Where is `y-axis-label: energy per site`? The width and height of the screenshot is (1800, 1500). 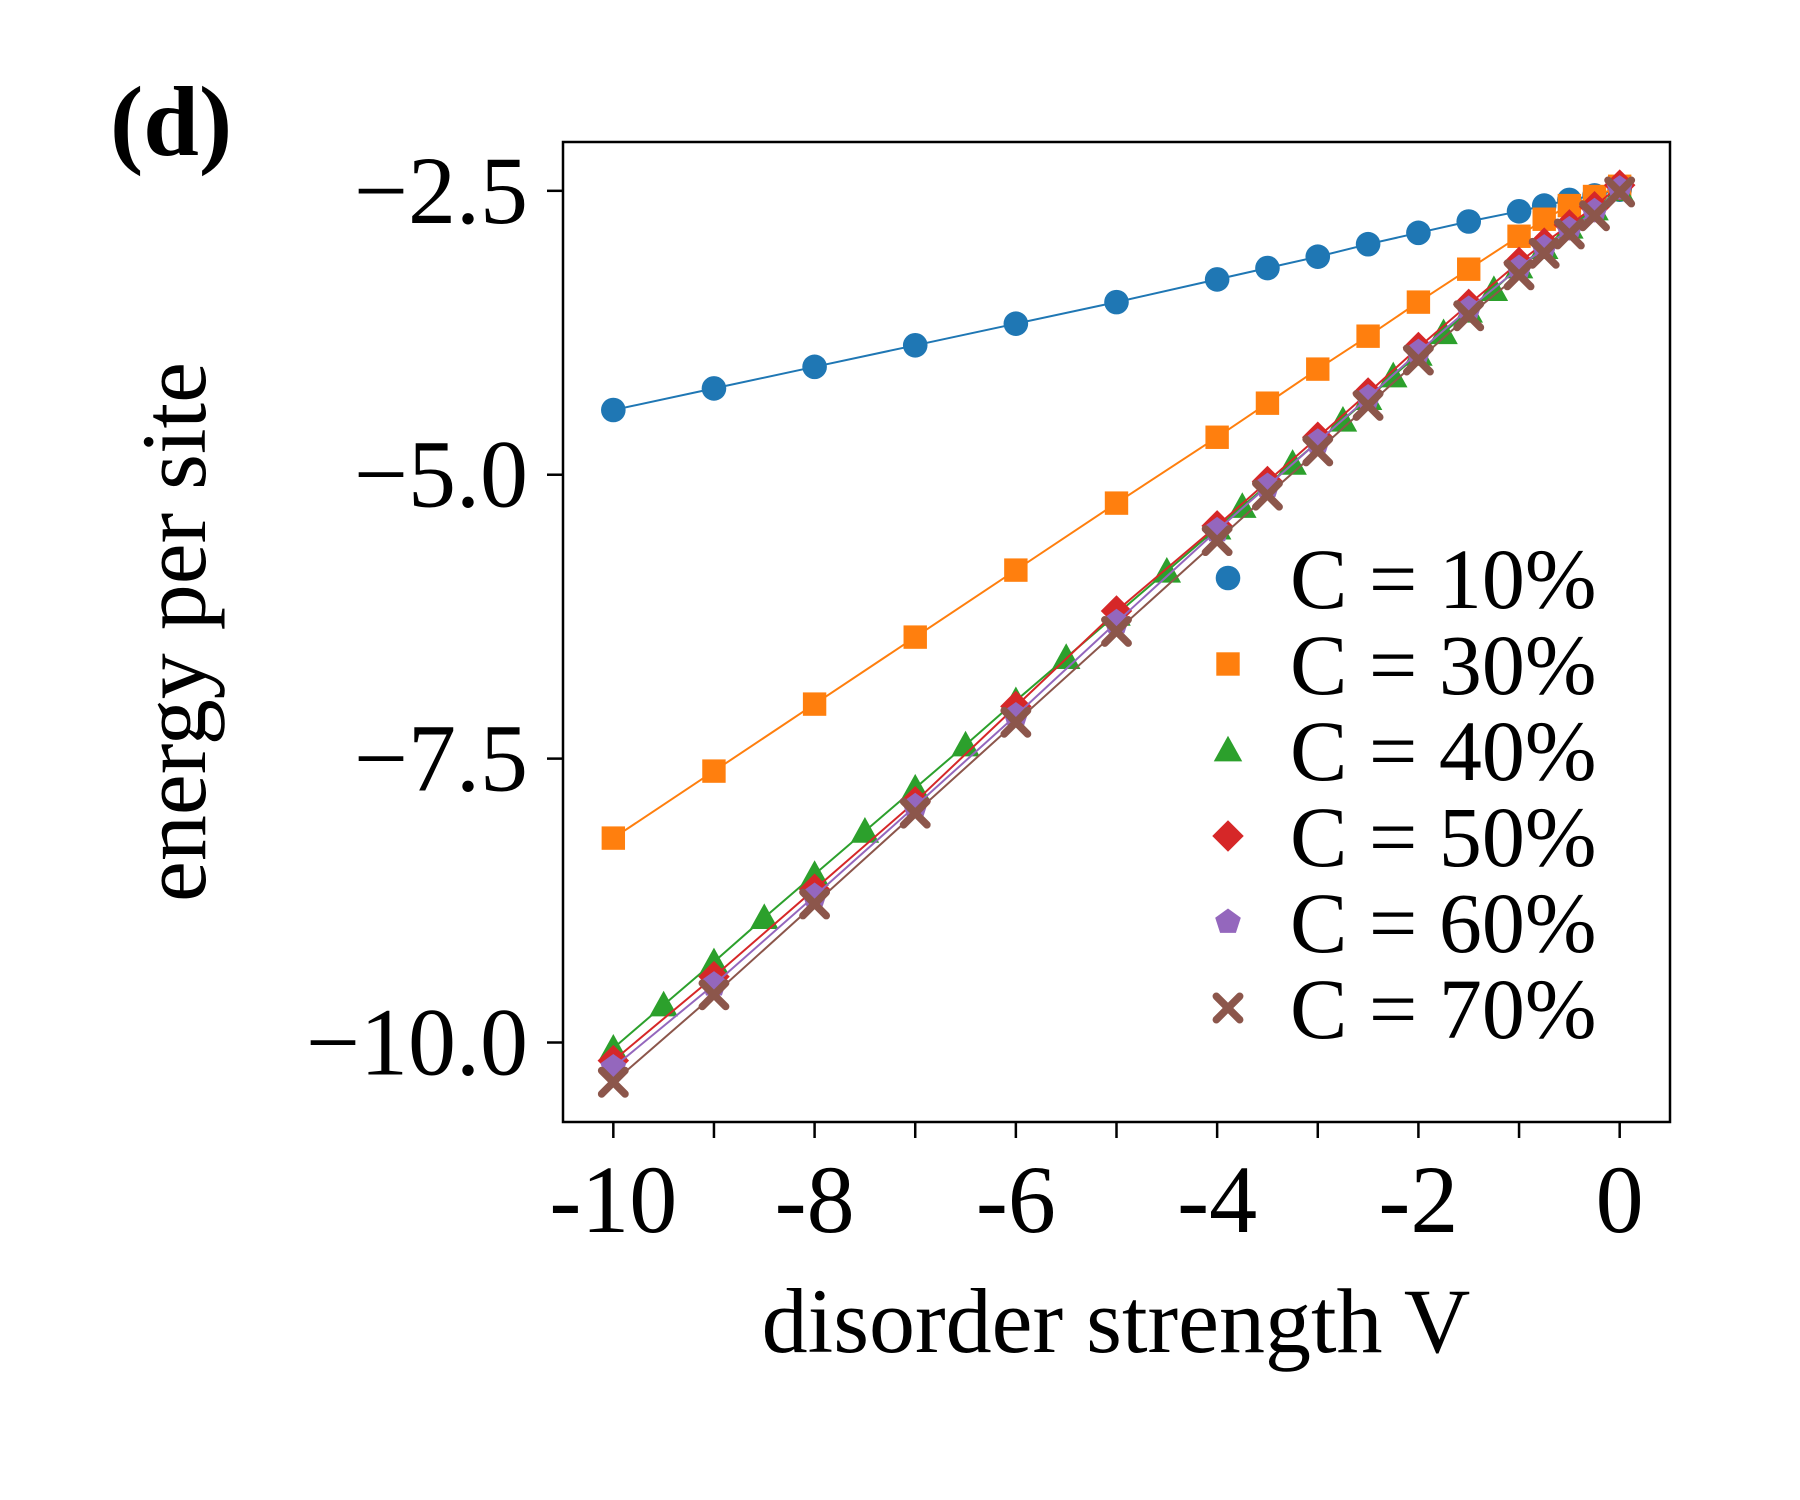 y-axis-label: energy per site is located at coordinates (174, 632).